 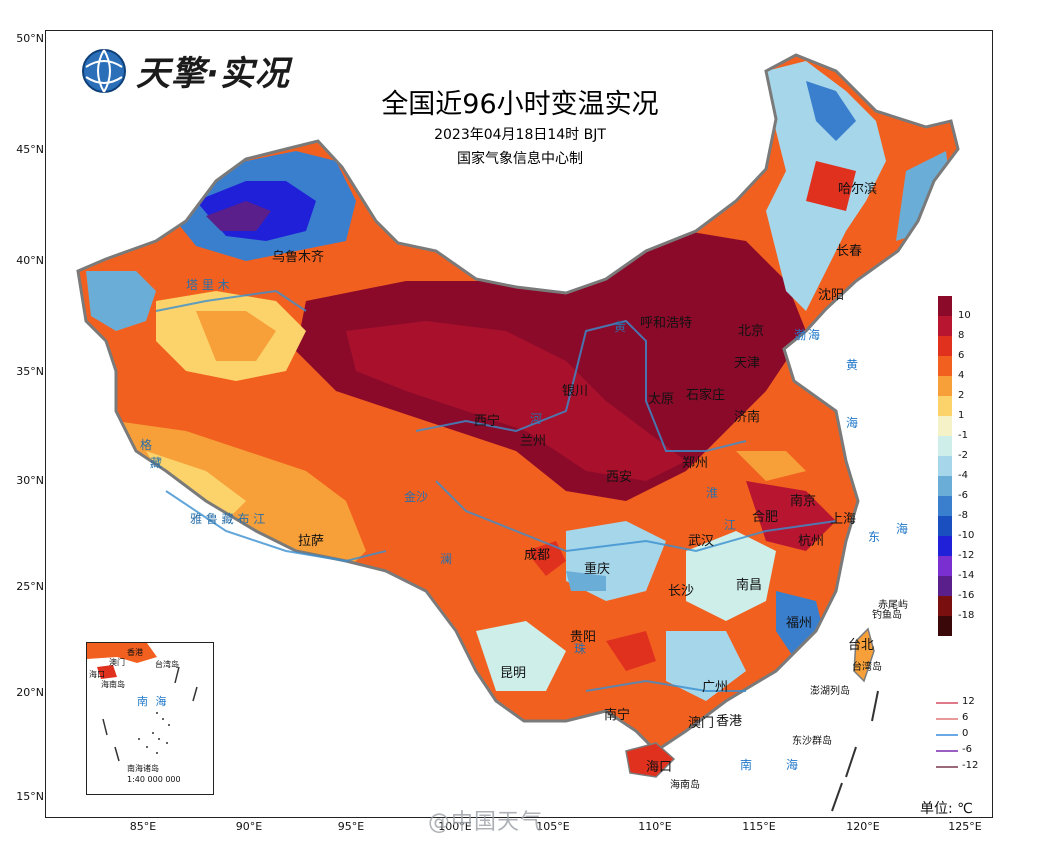 What do you see at coordinates (861, 645) in the screenshot?
I see `city-taibei: 台北` at bounding box center [861, 645].